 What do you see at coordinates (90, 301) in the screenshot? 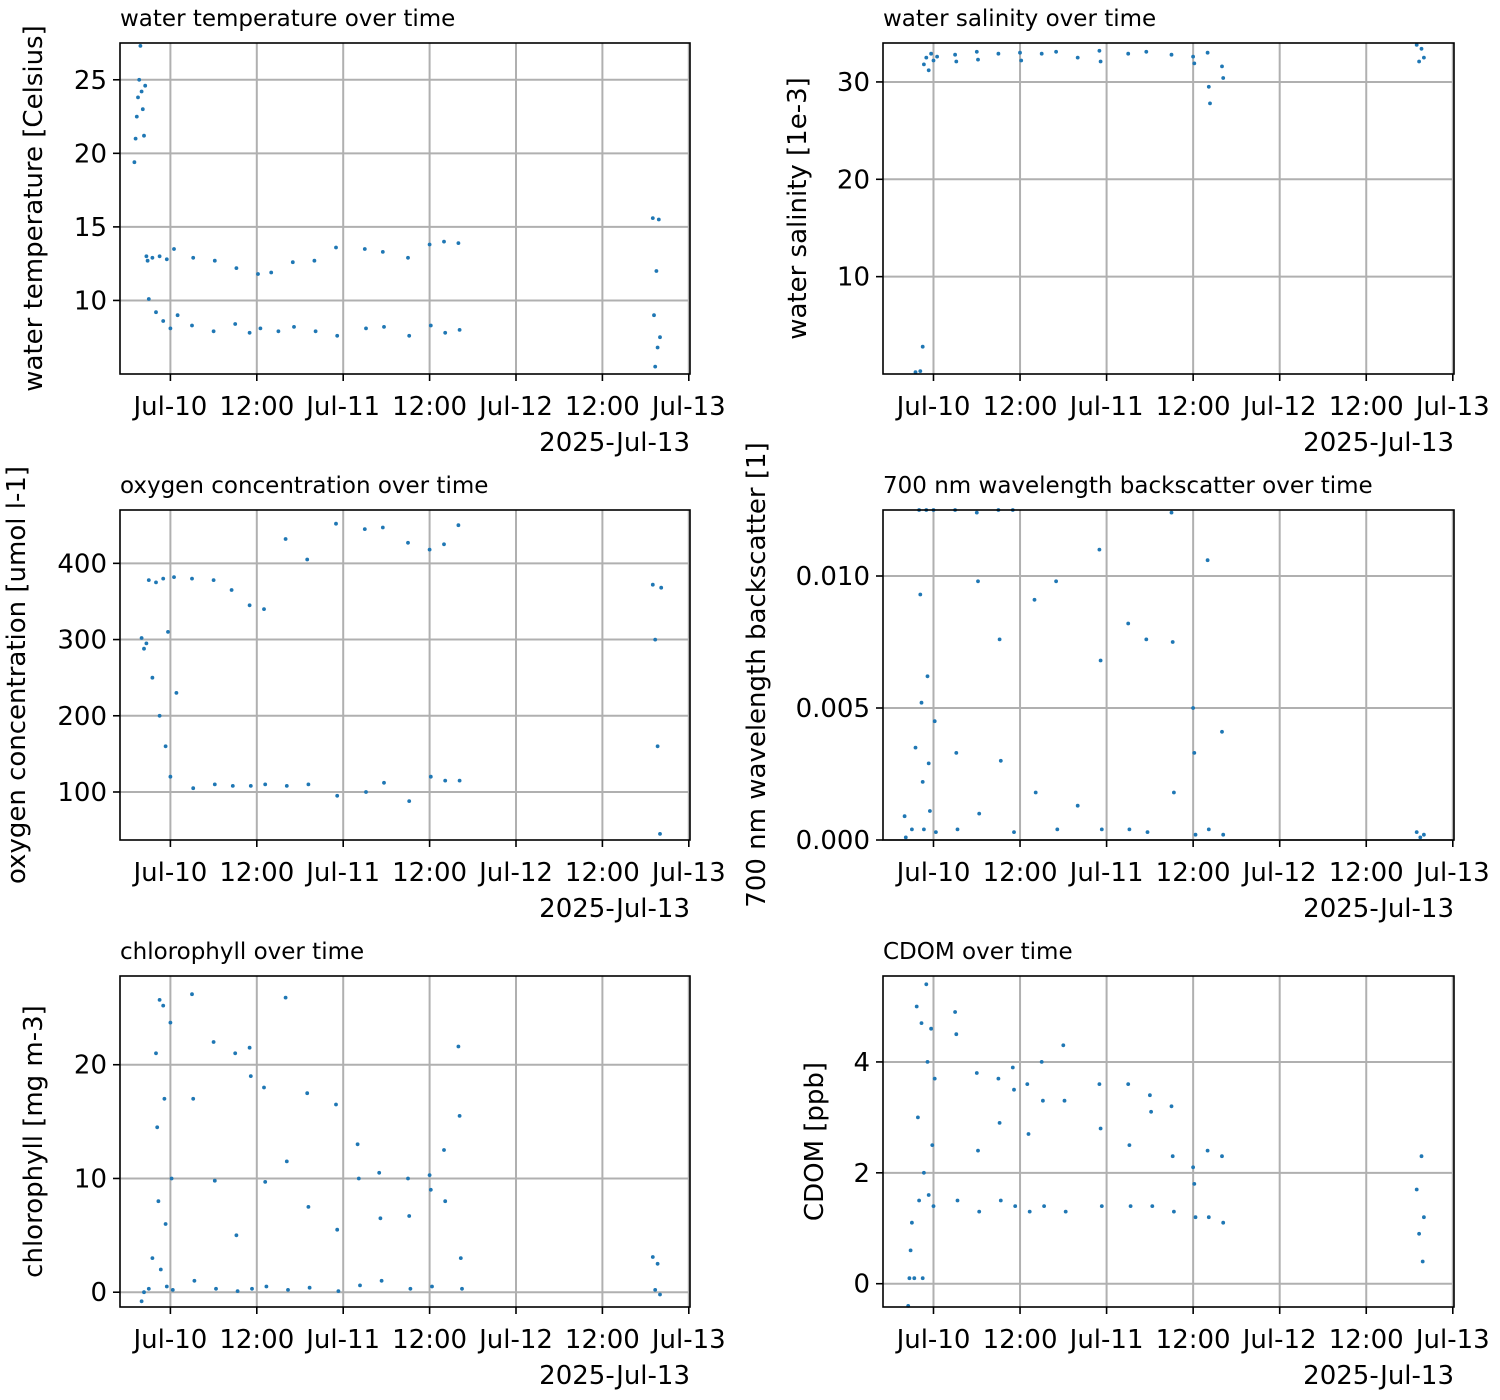
I see `y-tick-label: 10` at bounding box center [90, 301].